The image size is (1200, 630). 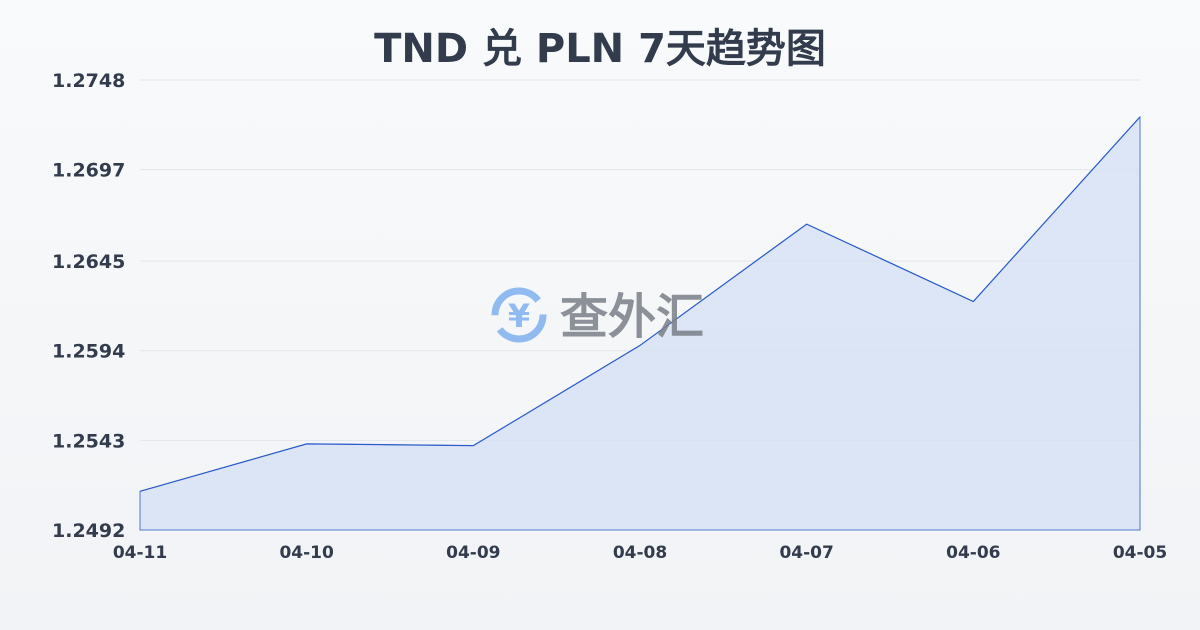 I want to click on x-tick-label: 04-07, so click(x=806, y=553).